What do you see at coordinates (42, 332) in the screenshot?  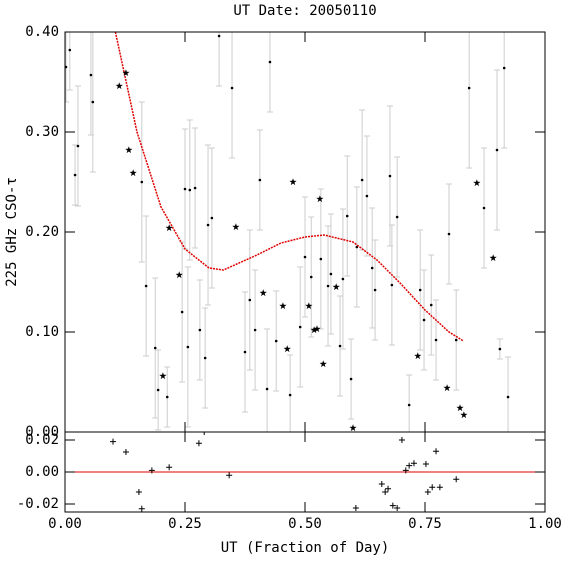 I see `y-tick-label: 0.10` at bounding box center [42, 332].